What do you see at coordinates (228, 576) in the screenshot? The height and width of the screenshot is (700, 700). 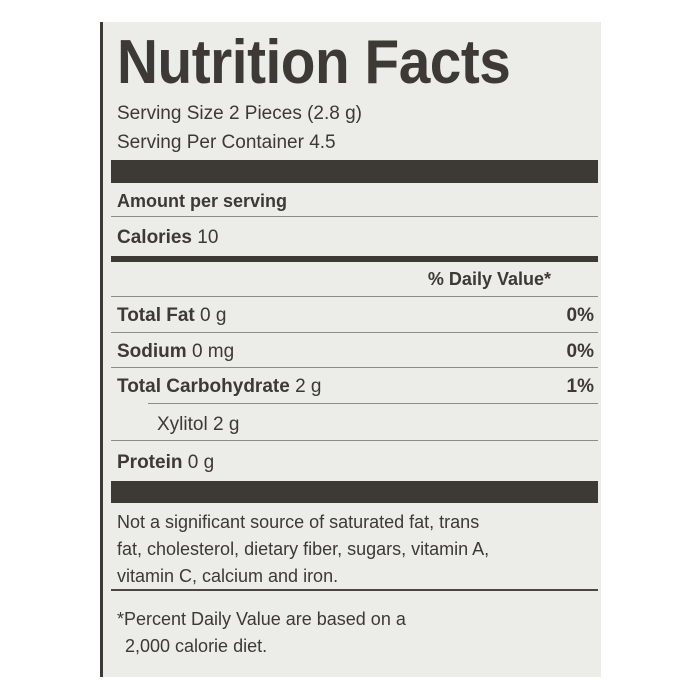 I see `not-significant-line: vitamin C, calcium and iron.` at bounding box center [228, 576].